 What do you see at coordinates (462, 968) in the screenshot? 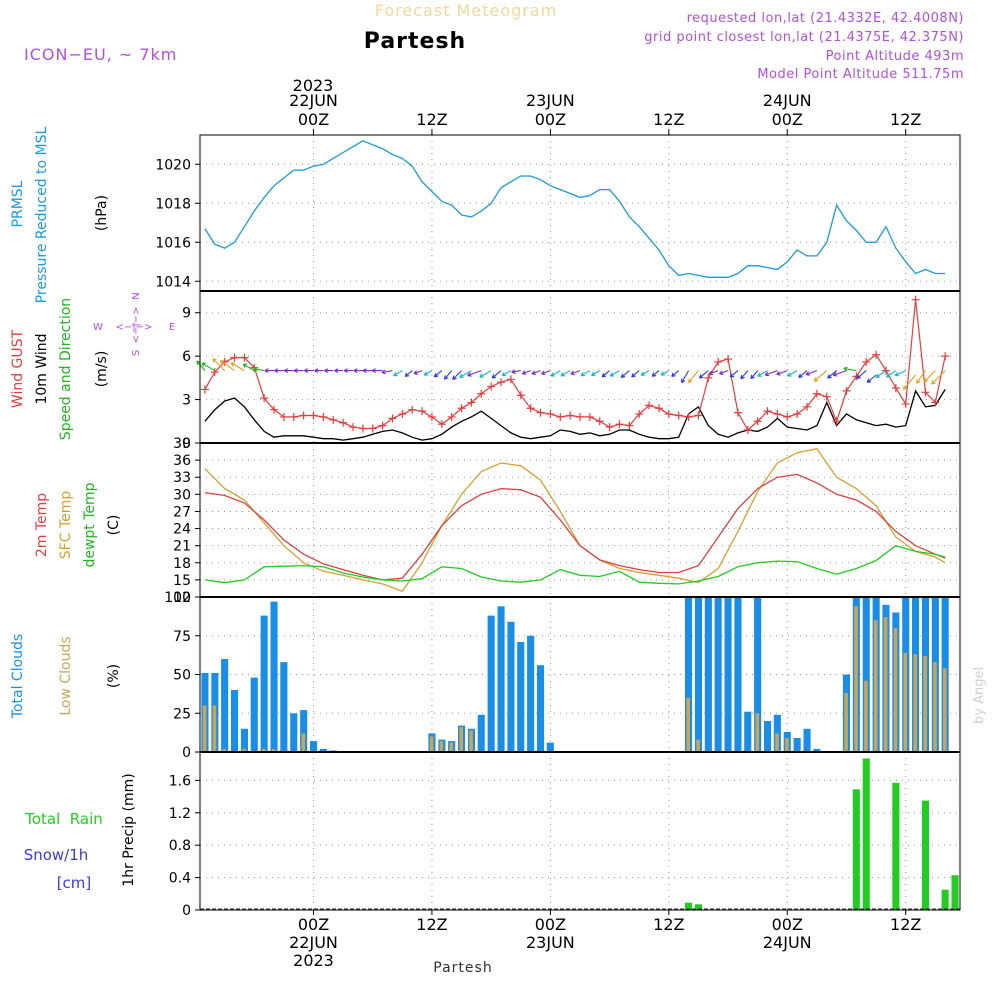
I see `footer-place: Partesh` at bounding box center [462, 968].